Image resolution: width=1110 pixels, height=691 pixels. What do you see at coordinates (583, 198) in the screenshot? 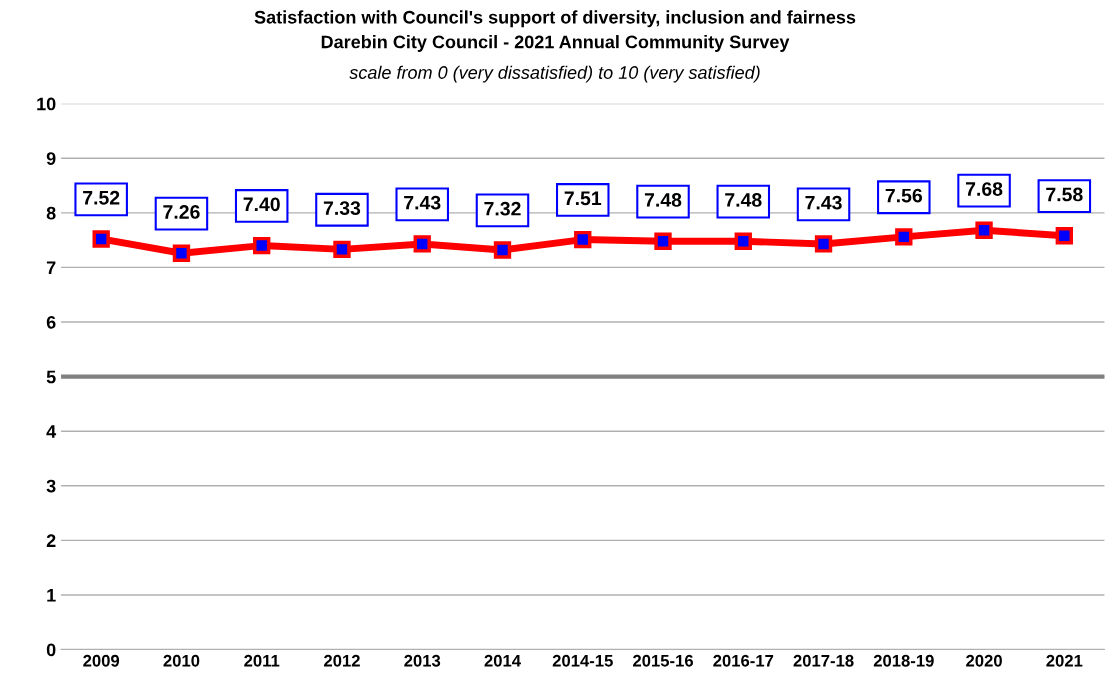
I see `data-label: 7.51` at bounding box center [583, 198].